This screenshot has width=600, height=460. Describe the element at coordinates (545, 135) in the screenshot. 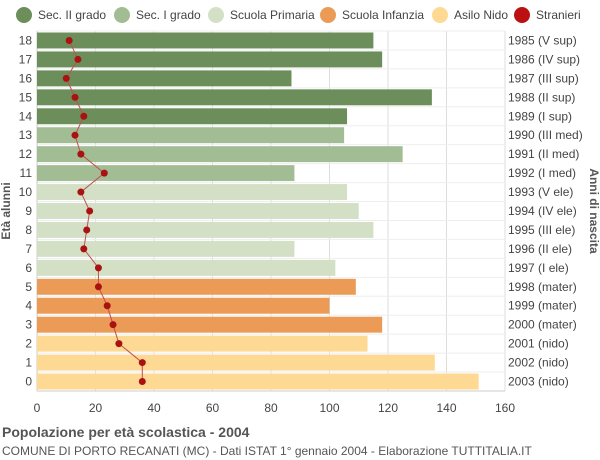

I see `birth-year-tick-label: 1990 (III med)` at that location.